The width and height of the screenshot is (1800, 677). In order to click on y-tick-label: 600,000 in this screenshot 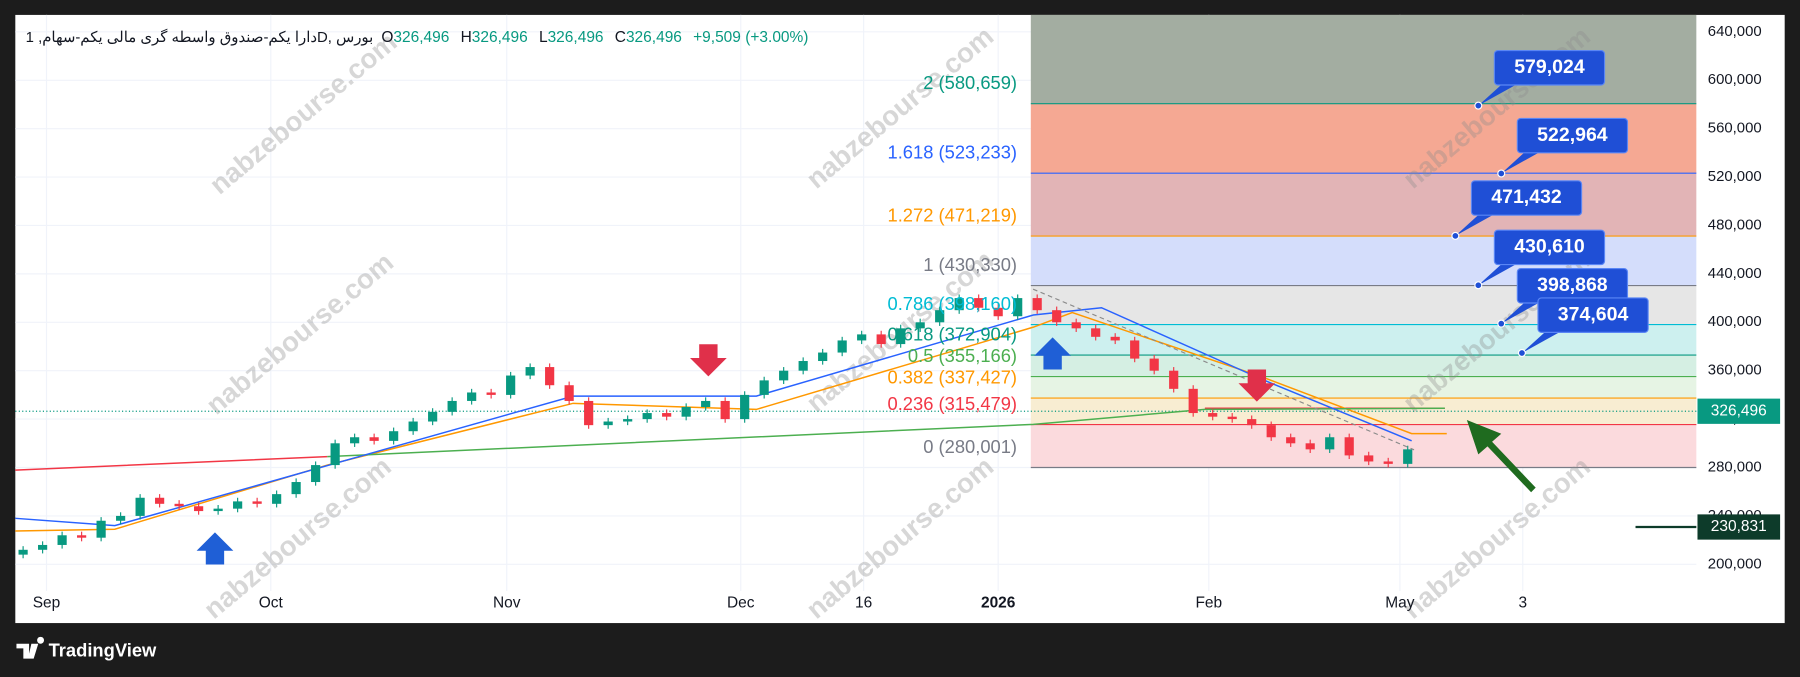, I will do `click(1735, 80)`.